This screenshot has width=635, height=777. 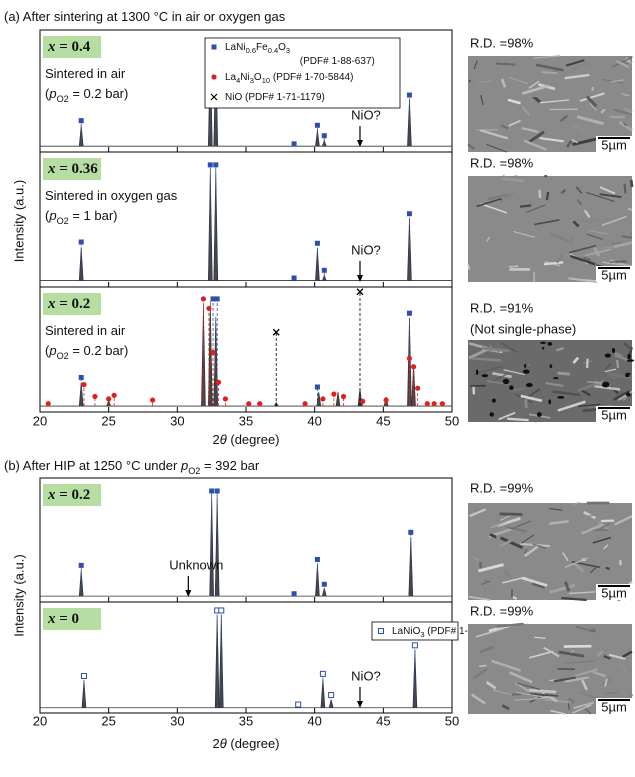 What do you see at coordinates (366, 249) in the screenshot?
I see `annotation: NiO?` at bounding box center [366, 249].